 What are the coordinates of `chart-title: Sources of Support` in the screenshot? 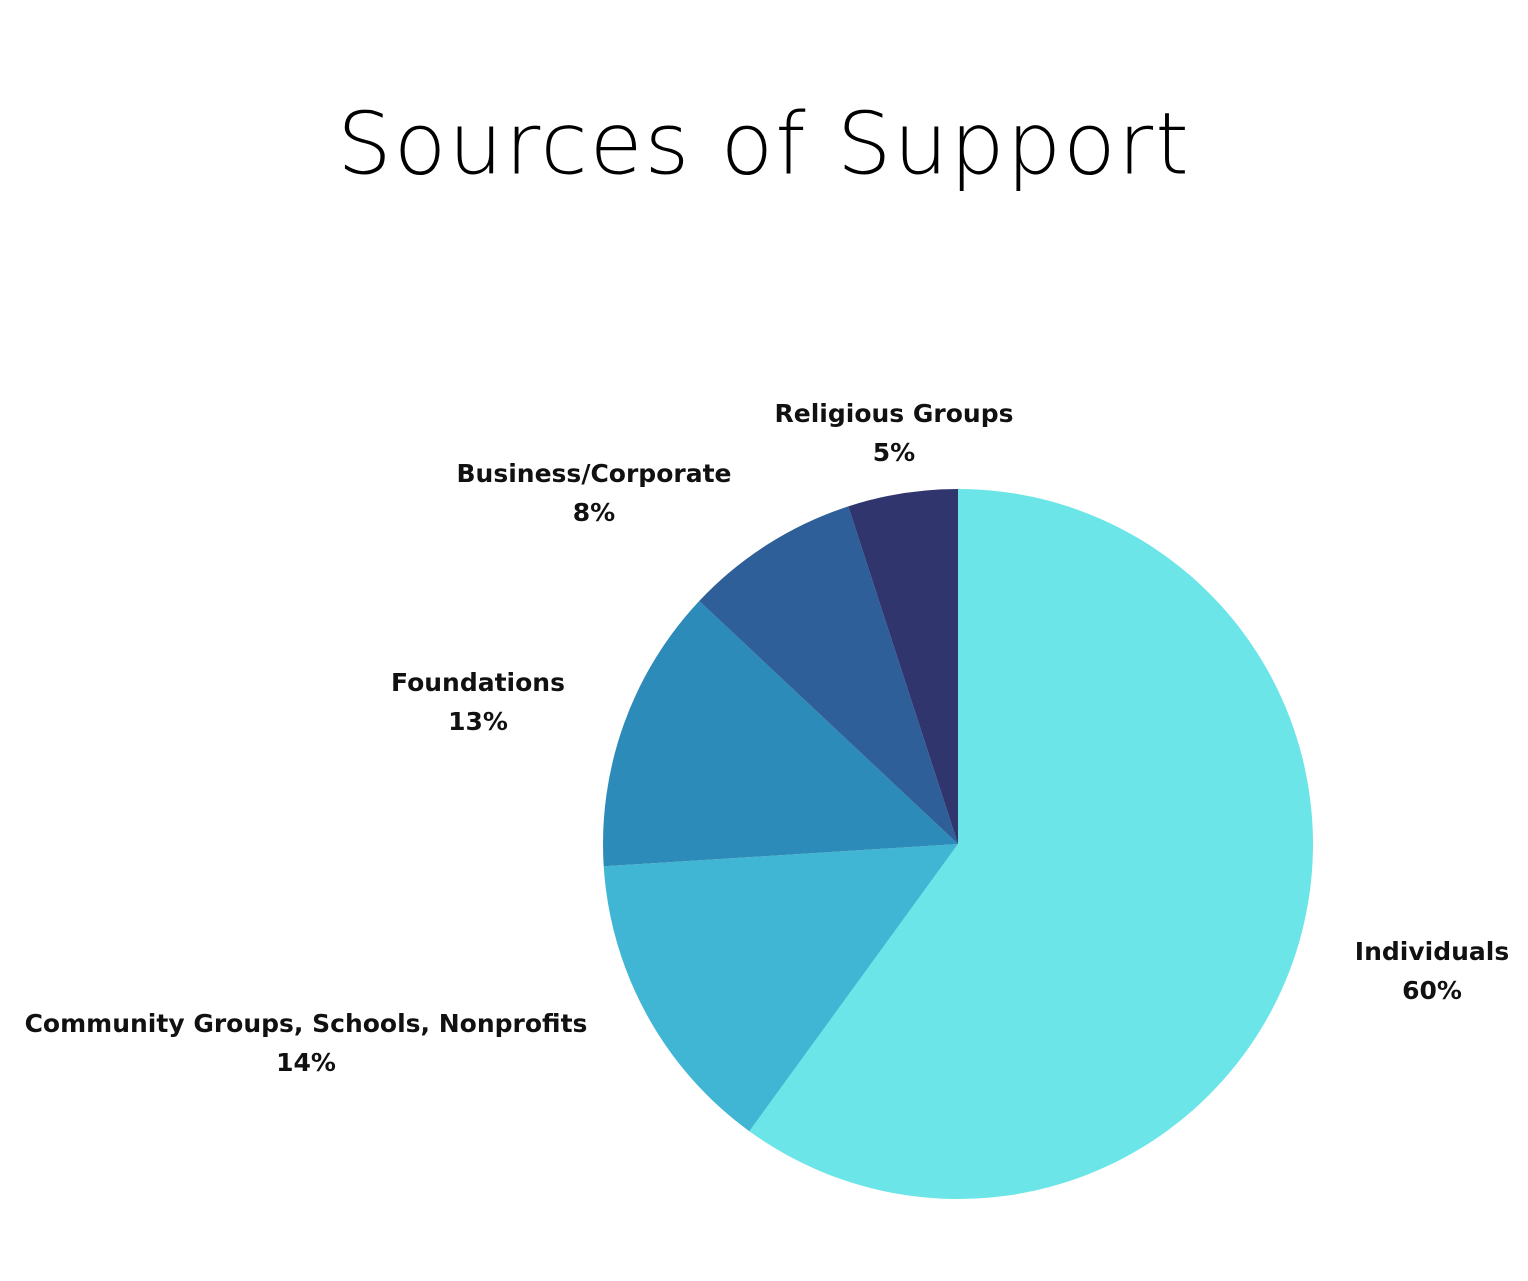 It's located at (764, 145).